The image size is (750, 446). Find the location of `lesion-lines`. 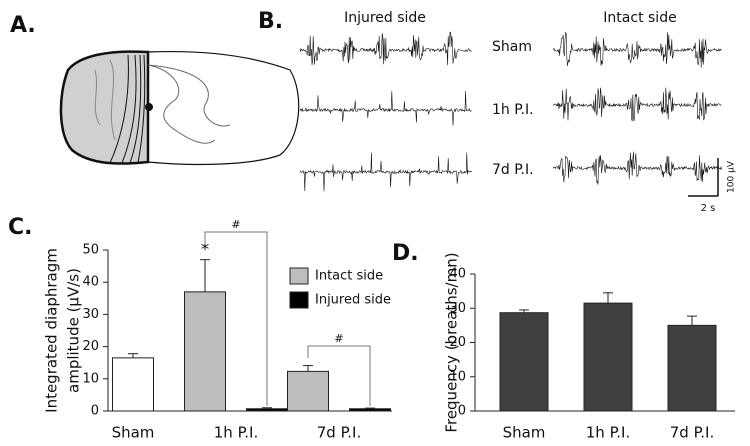

lesion-lines is located at coordinates (127, 109).